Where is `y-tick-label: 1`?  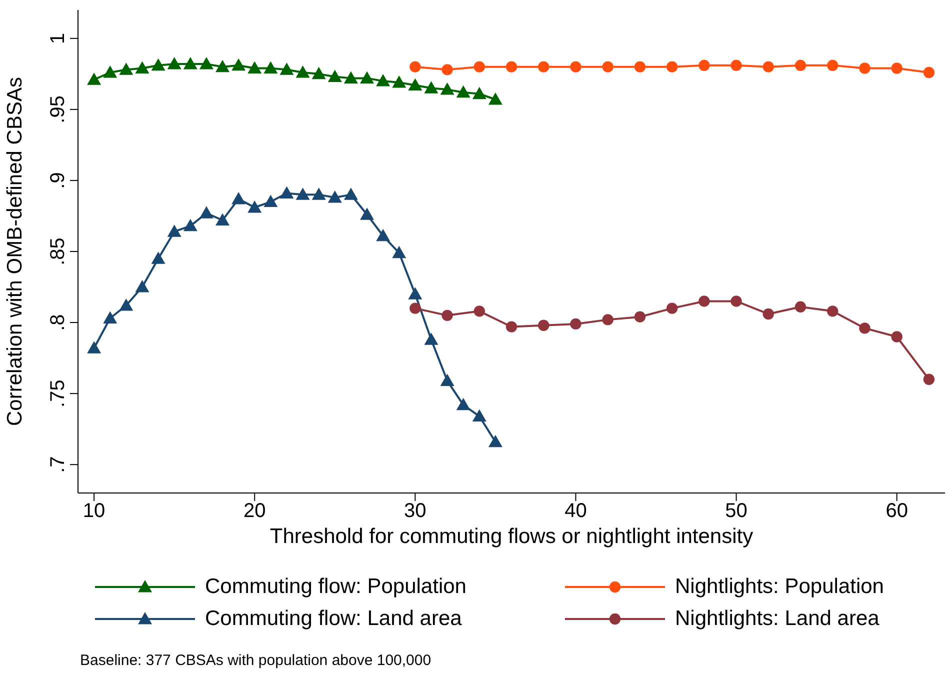 y-tick-label: 1 is located at coordinates (58, 38).